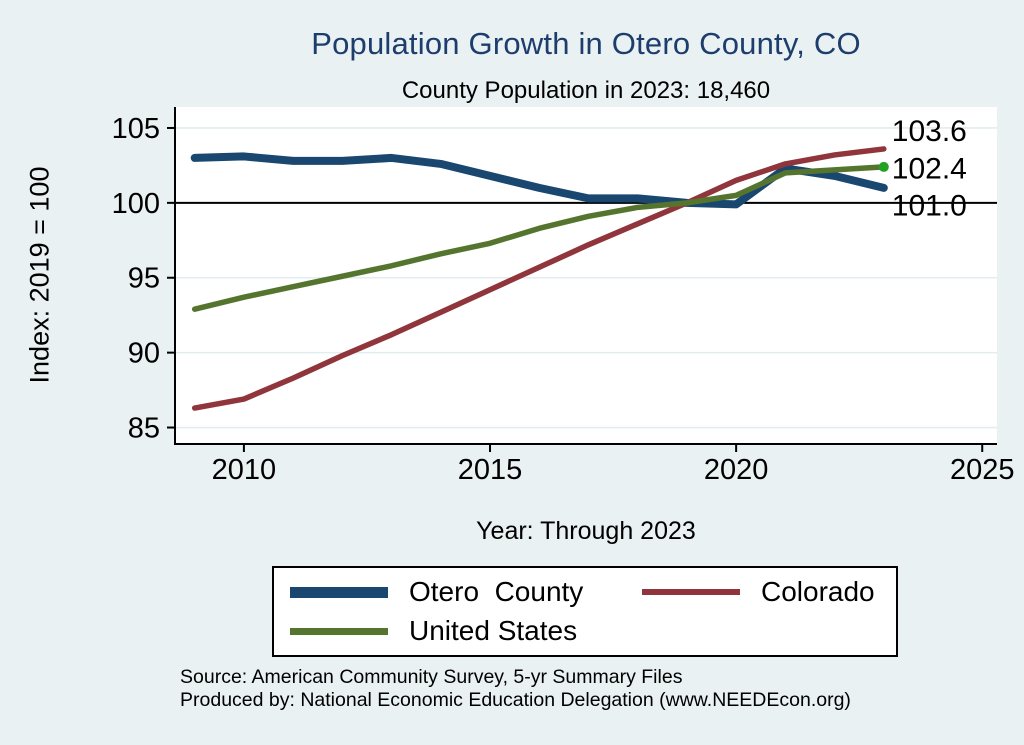 The height and width of the screenshot is (745, 1024). Describe the element at coordinates (929, 206) in the screenshot. I see `end-value-label-2: 101.0` at that location.